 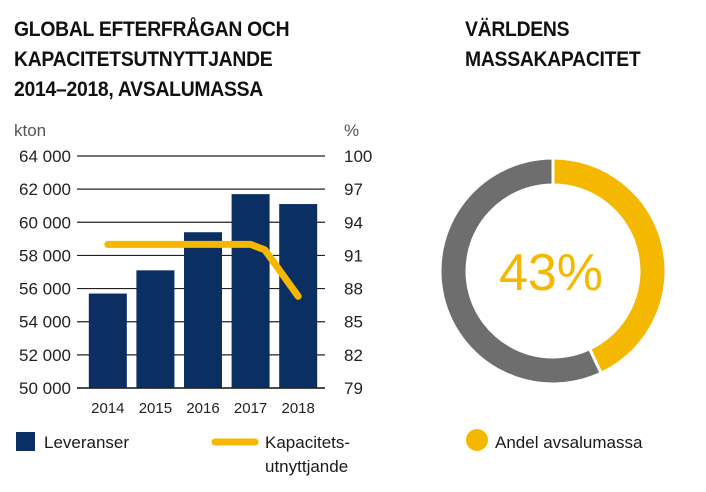 I want to click on right-axis-unit-label: %, so click(x=351, y=130).